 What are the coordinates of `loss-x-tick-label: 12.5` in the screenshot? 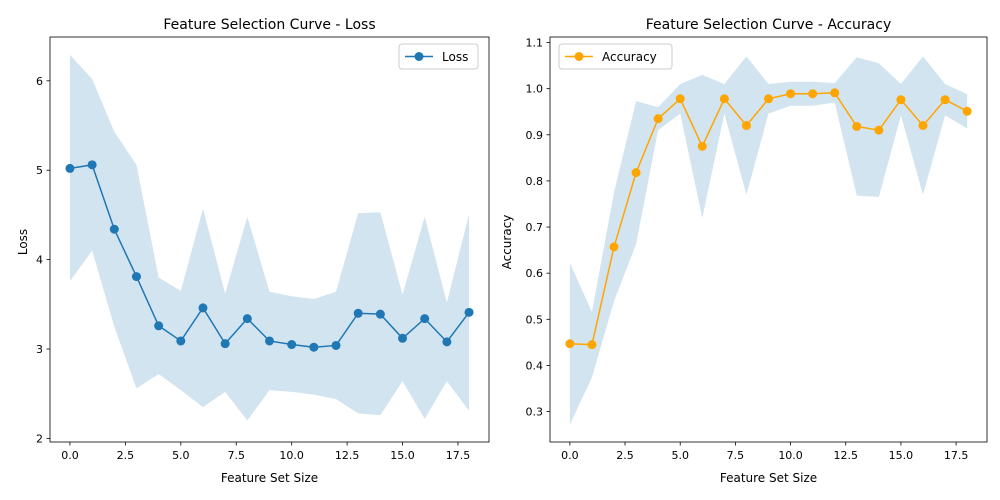 It's located at (347, 455).